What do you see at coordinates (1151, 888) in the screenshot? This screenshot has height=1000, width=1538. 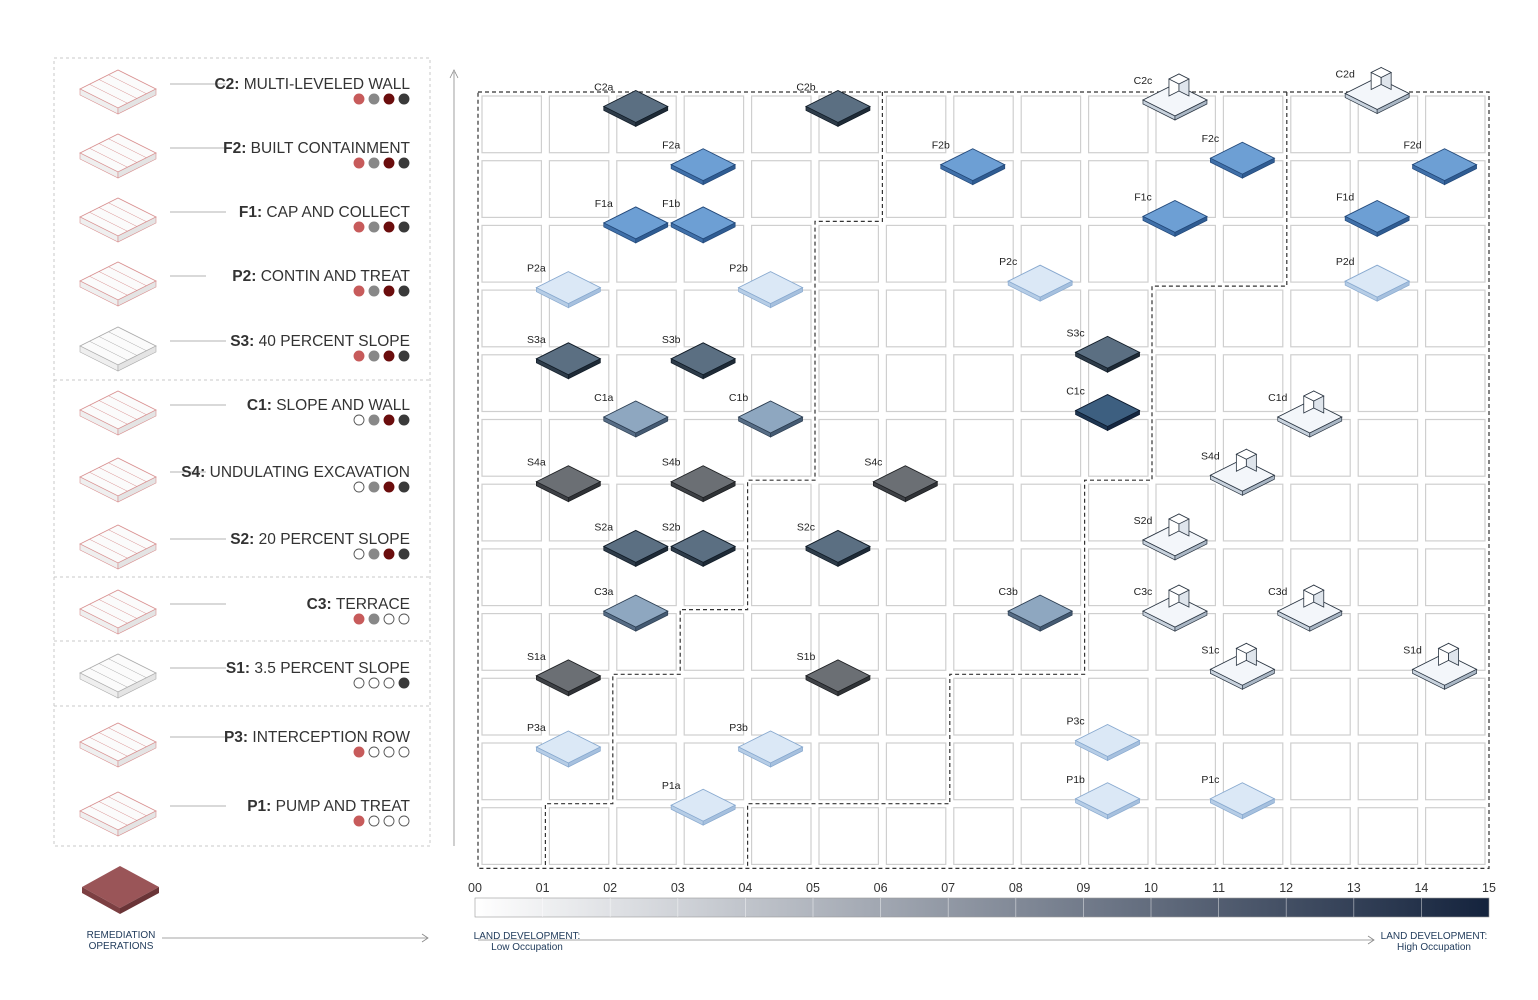 I see `scale-tick-label: 10` at bounding box center [1151, 888].